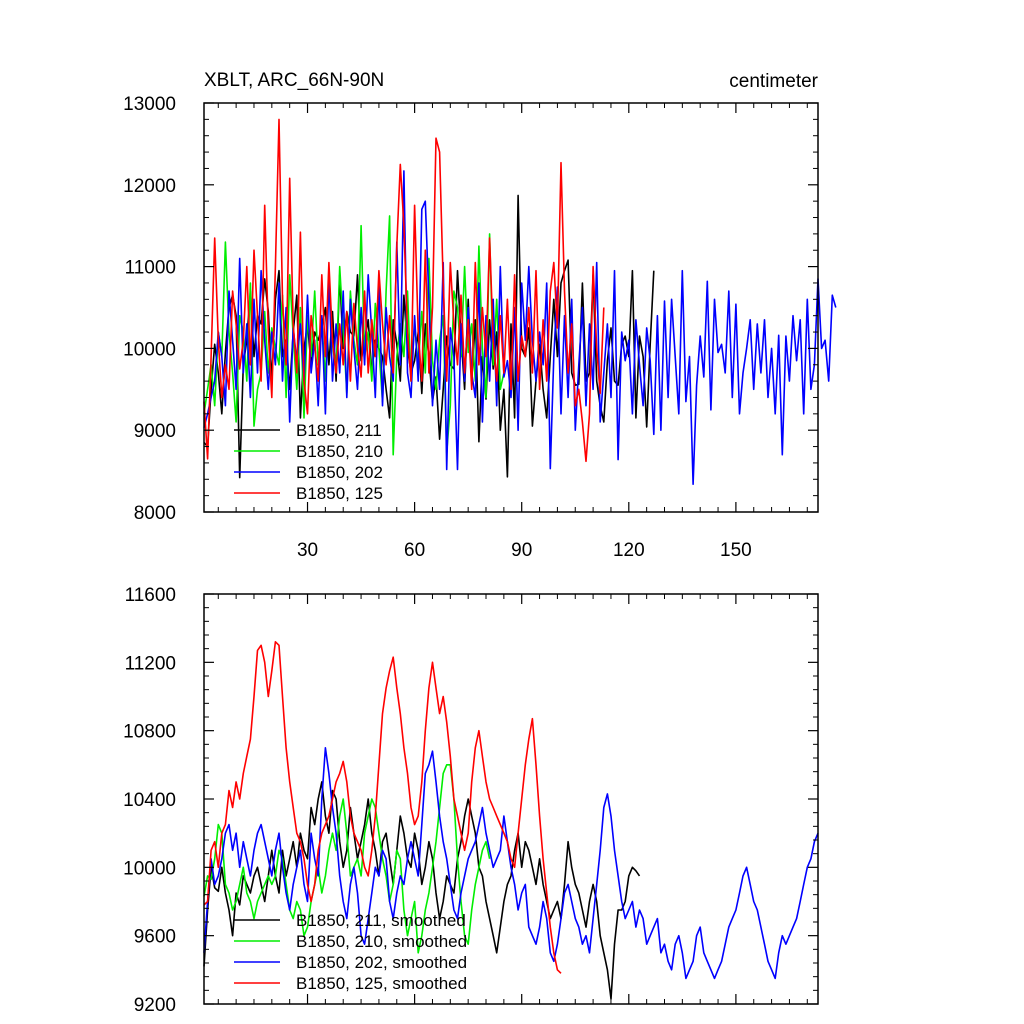 This screenshot has width=1024, height=1024. I want to click on top-ytick-label: 9000, so click(155, 431).